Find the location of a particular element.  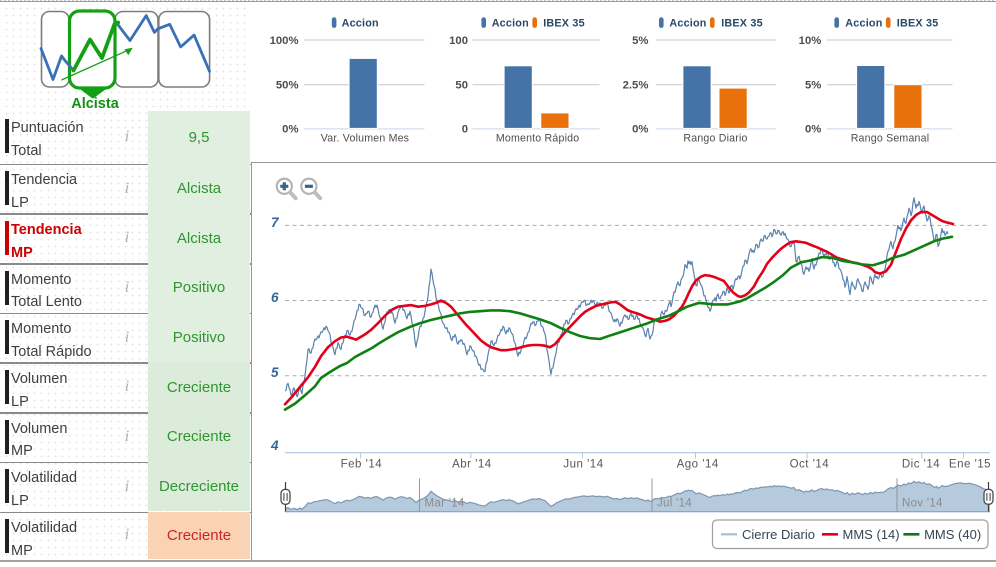

svg-text: 5 is located at coordinates (275, 372).